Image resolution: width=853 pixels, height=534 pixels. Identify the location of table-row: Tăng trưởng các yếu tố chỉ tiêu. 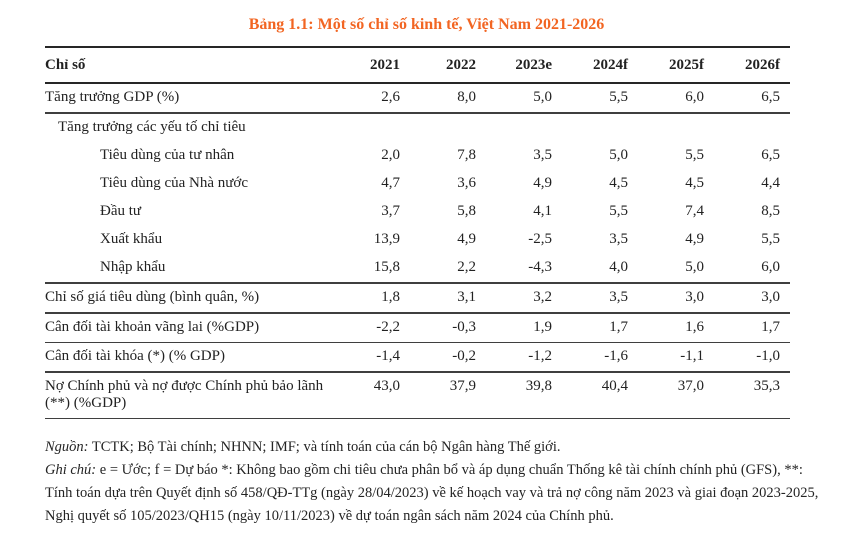
(417, 128).